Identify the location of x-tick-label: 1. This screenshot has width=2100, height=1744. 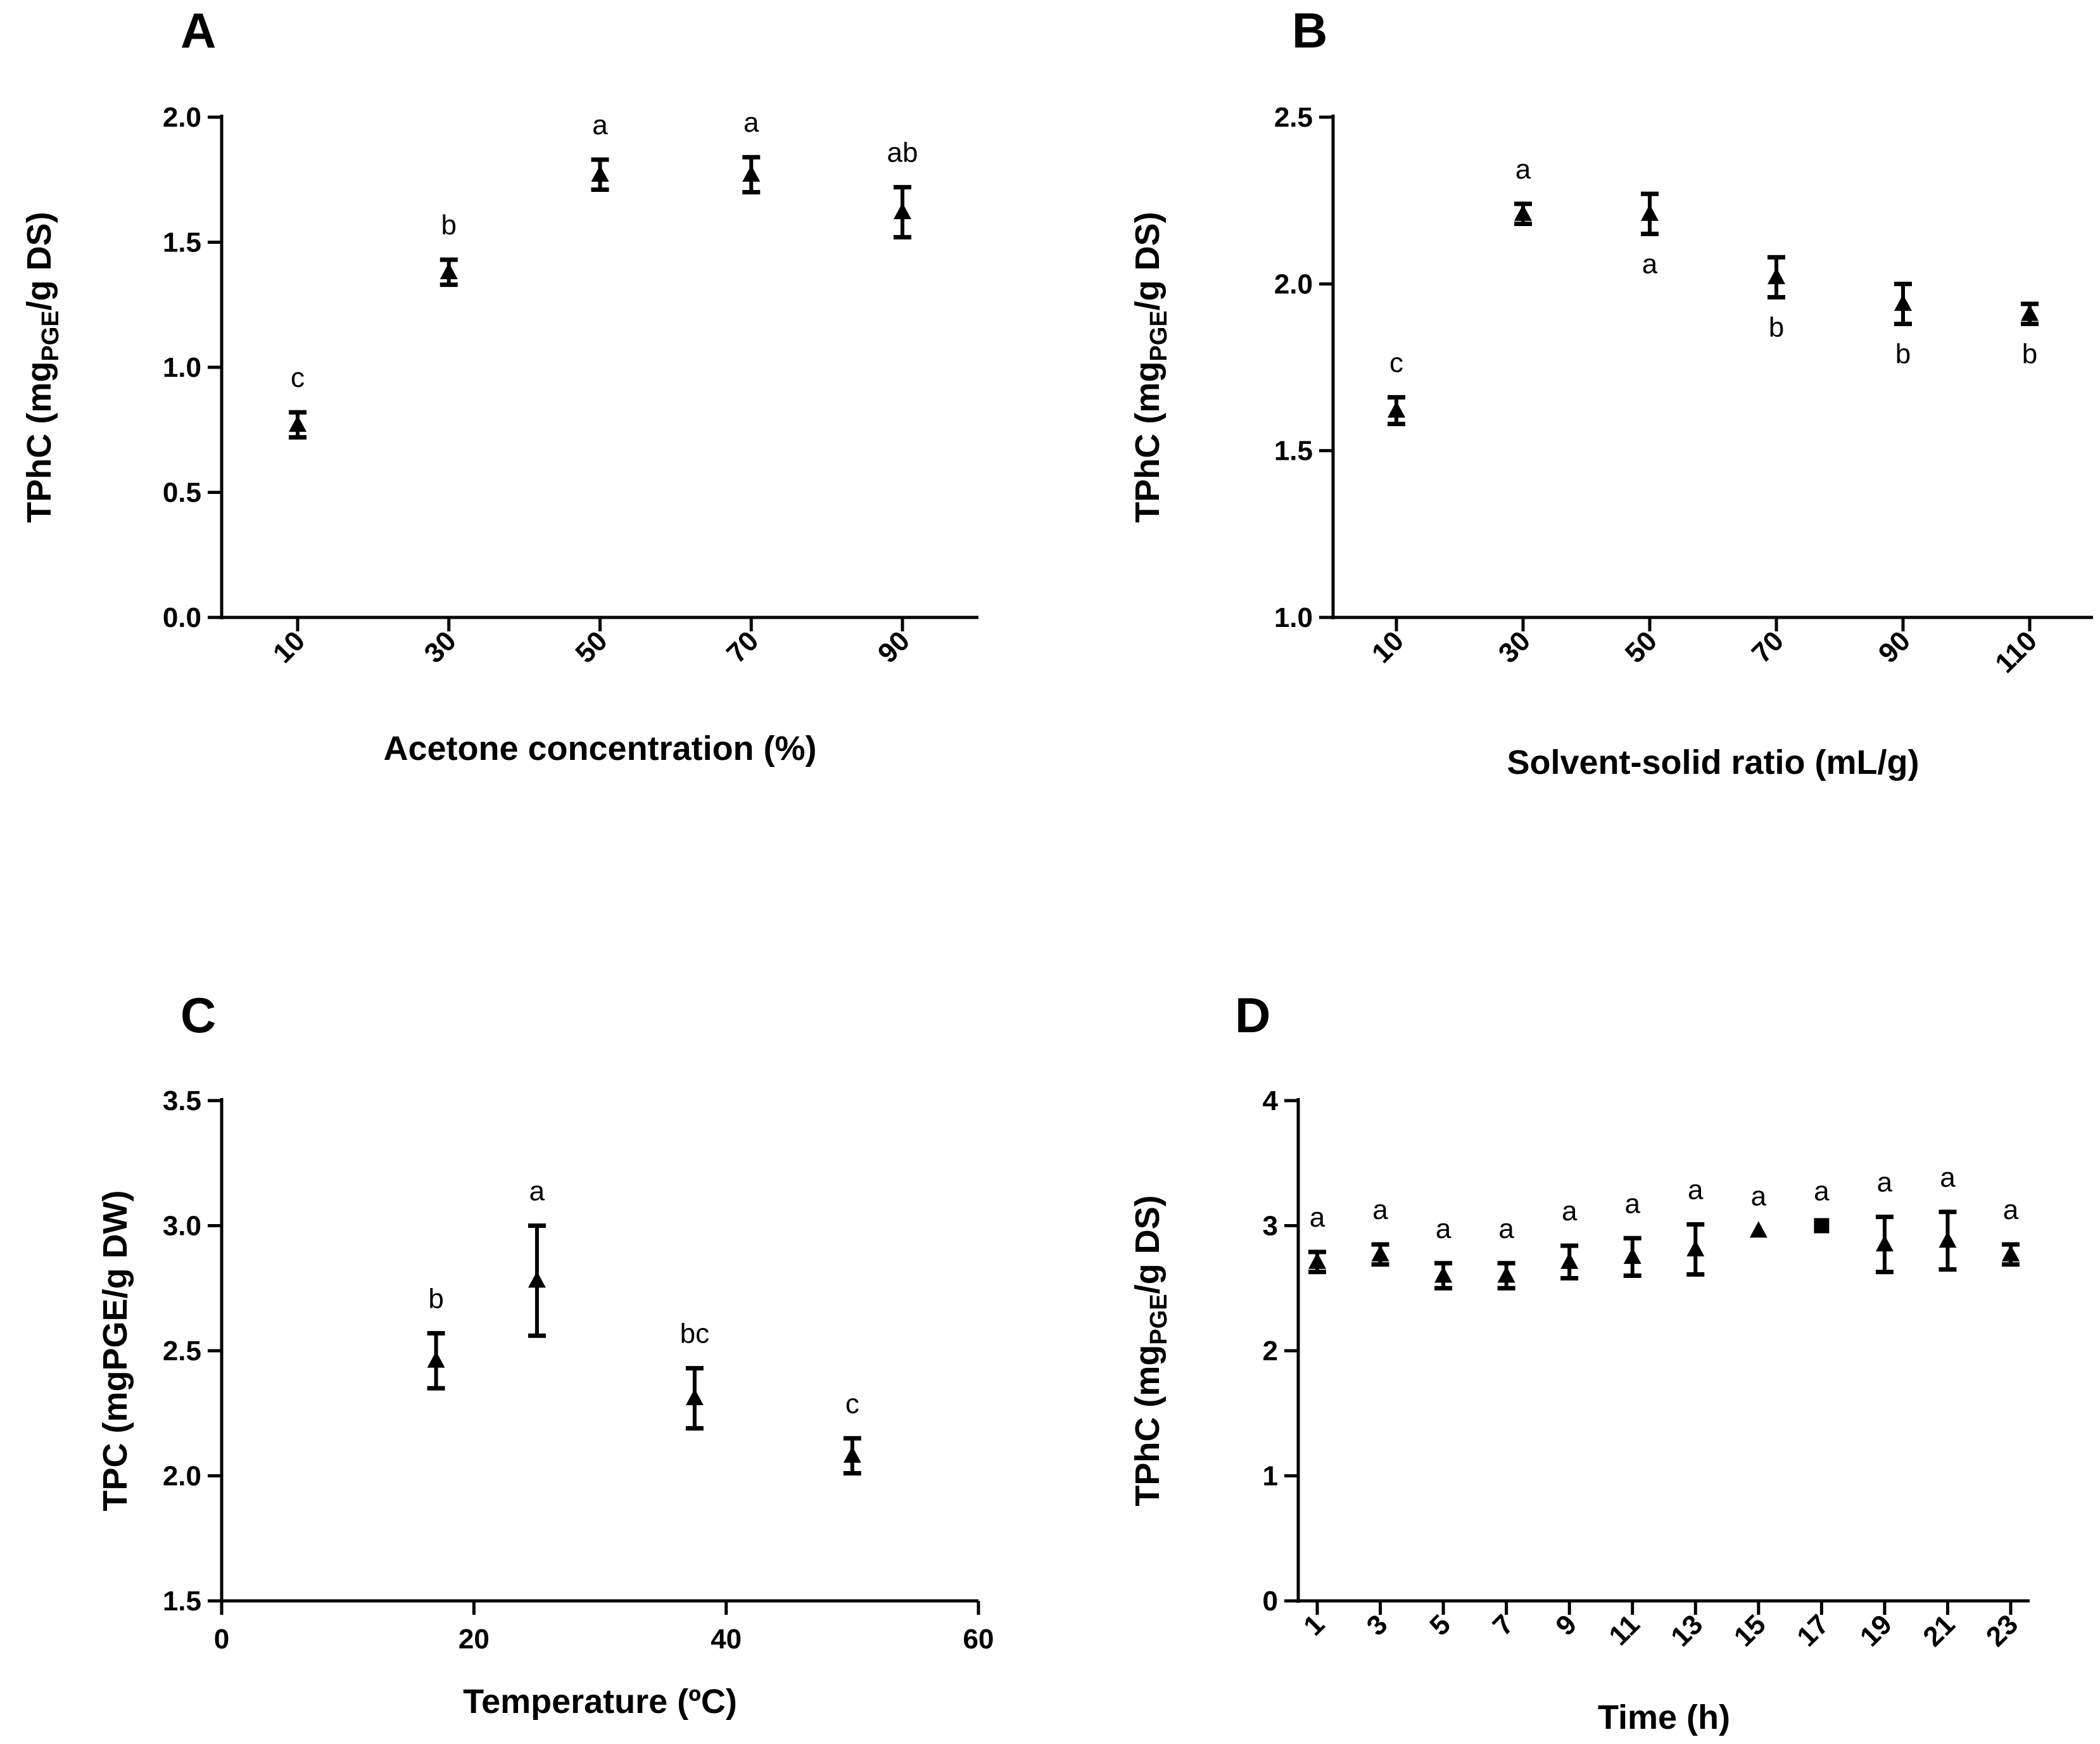
(1314, 1624).